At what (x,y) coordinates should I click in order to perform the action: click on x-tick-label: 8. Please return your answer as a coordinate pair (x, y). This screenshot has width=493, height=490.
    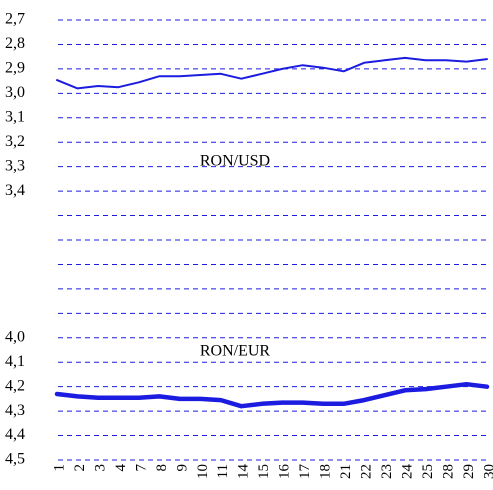
    Looking at the image, I should click on (162, 468).